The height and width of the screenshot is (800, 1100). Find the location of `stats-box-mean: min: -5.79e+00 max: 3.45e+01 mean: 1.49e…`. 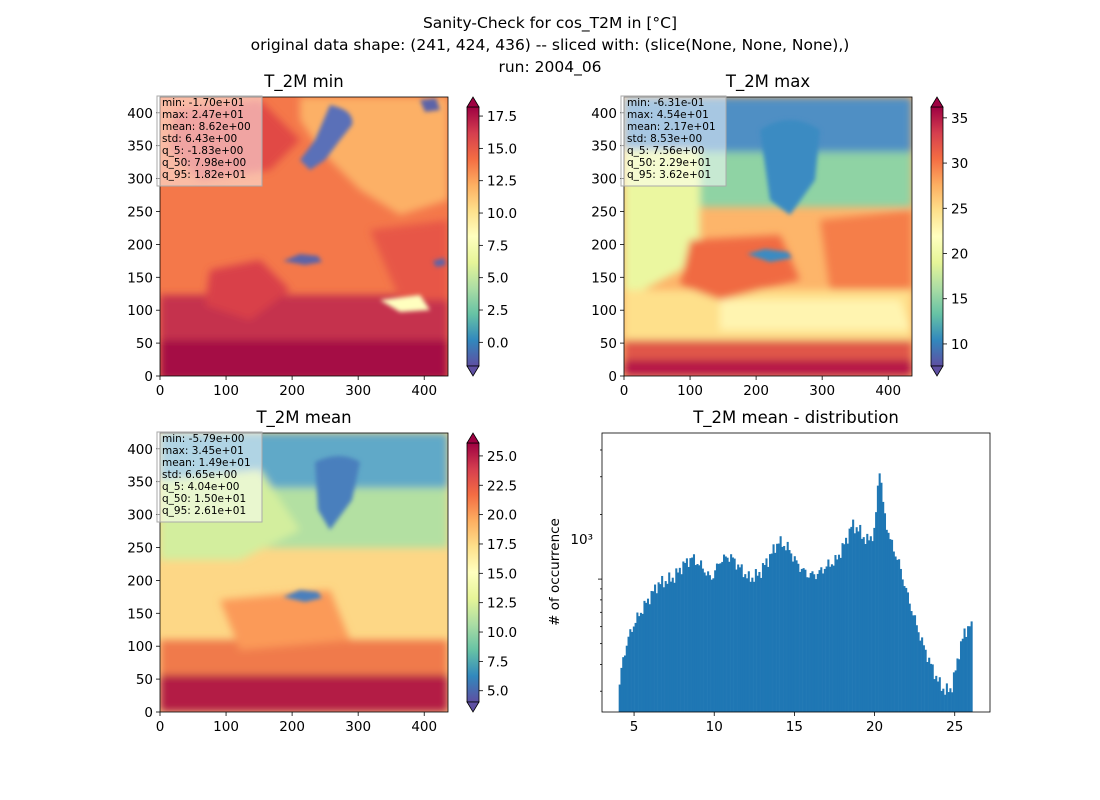

stats-box-mean: min: -5.79e+00 max: 3.45e+01 mean: 1.49e… is located at coordinates (209, 477).